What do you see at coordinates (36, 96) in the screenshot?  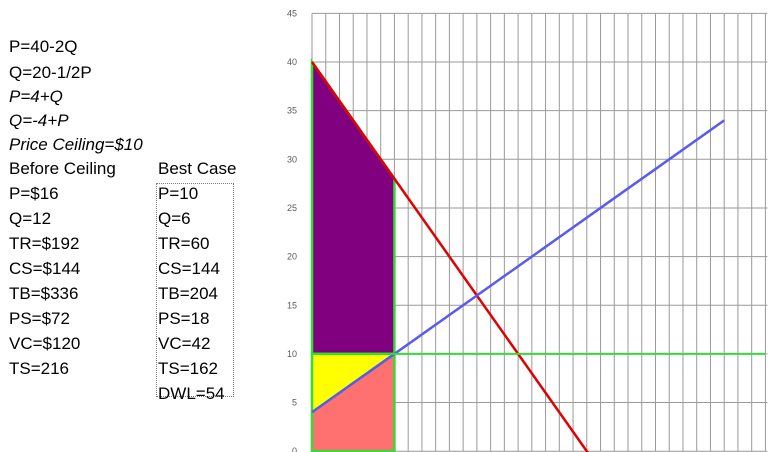 I see `equation-supply: P=4+Q` at bounding box center [36, 96].